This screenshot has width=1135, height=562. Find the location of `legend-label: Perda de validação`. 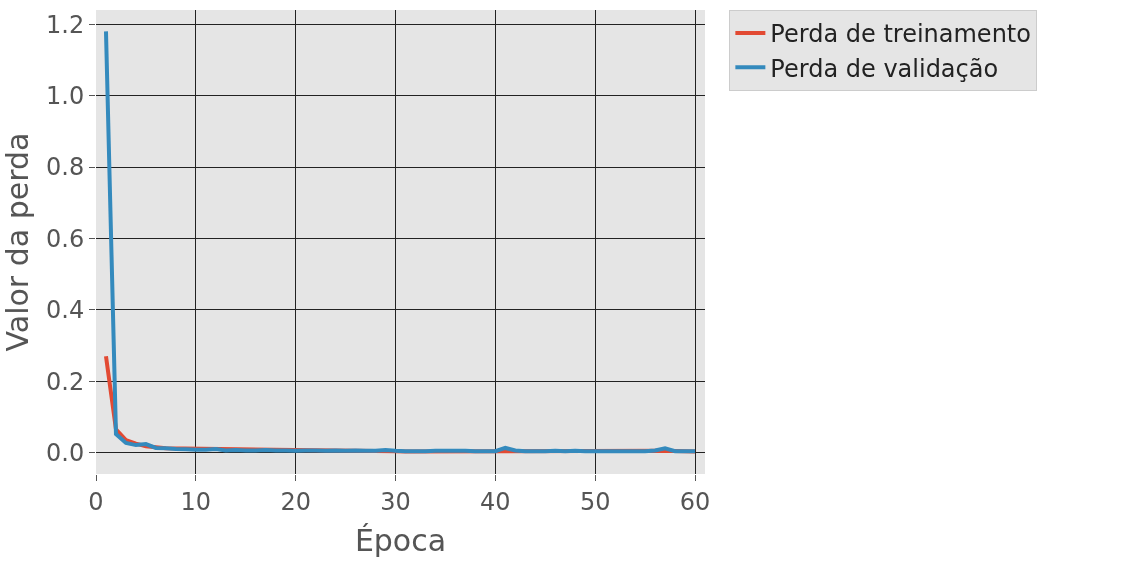

legend-label: Perda de validação is located at coordinates (884, 68).